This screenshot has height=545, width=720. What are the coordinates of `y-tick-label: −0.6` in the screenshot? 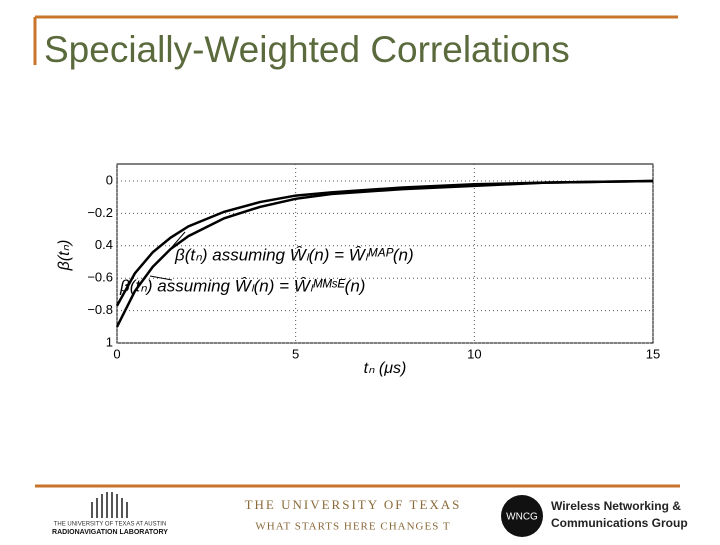 It's located at (100, 277).